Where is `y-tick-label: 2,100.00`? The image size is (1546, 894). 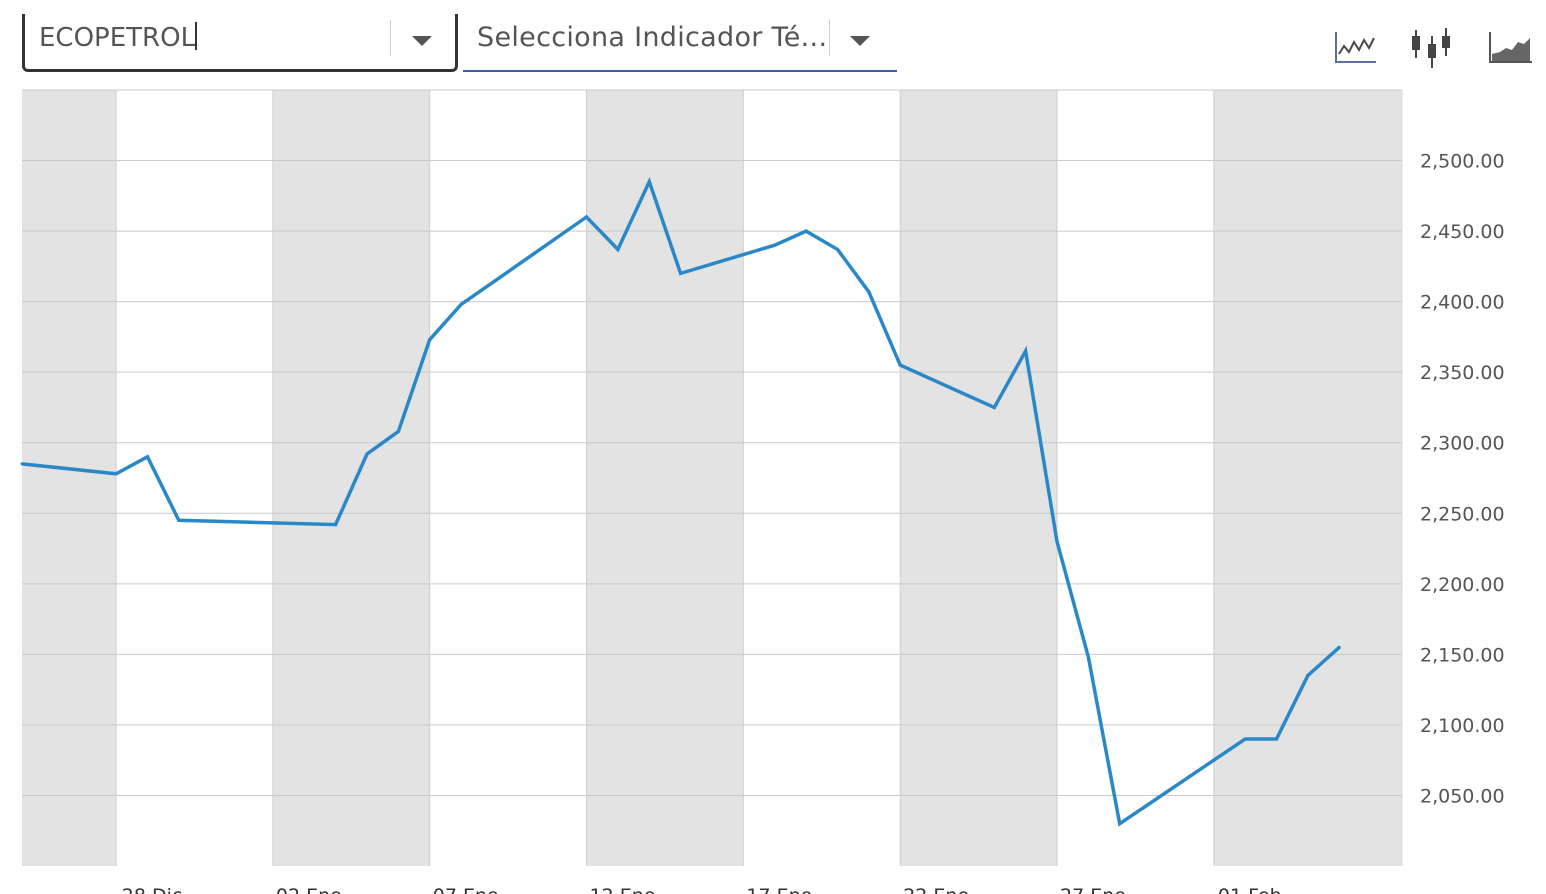 y-tick-label: 2,100.00 is located at coordinates (1462, 726).